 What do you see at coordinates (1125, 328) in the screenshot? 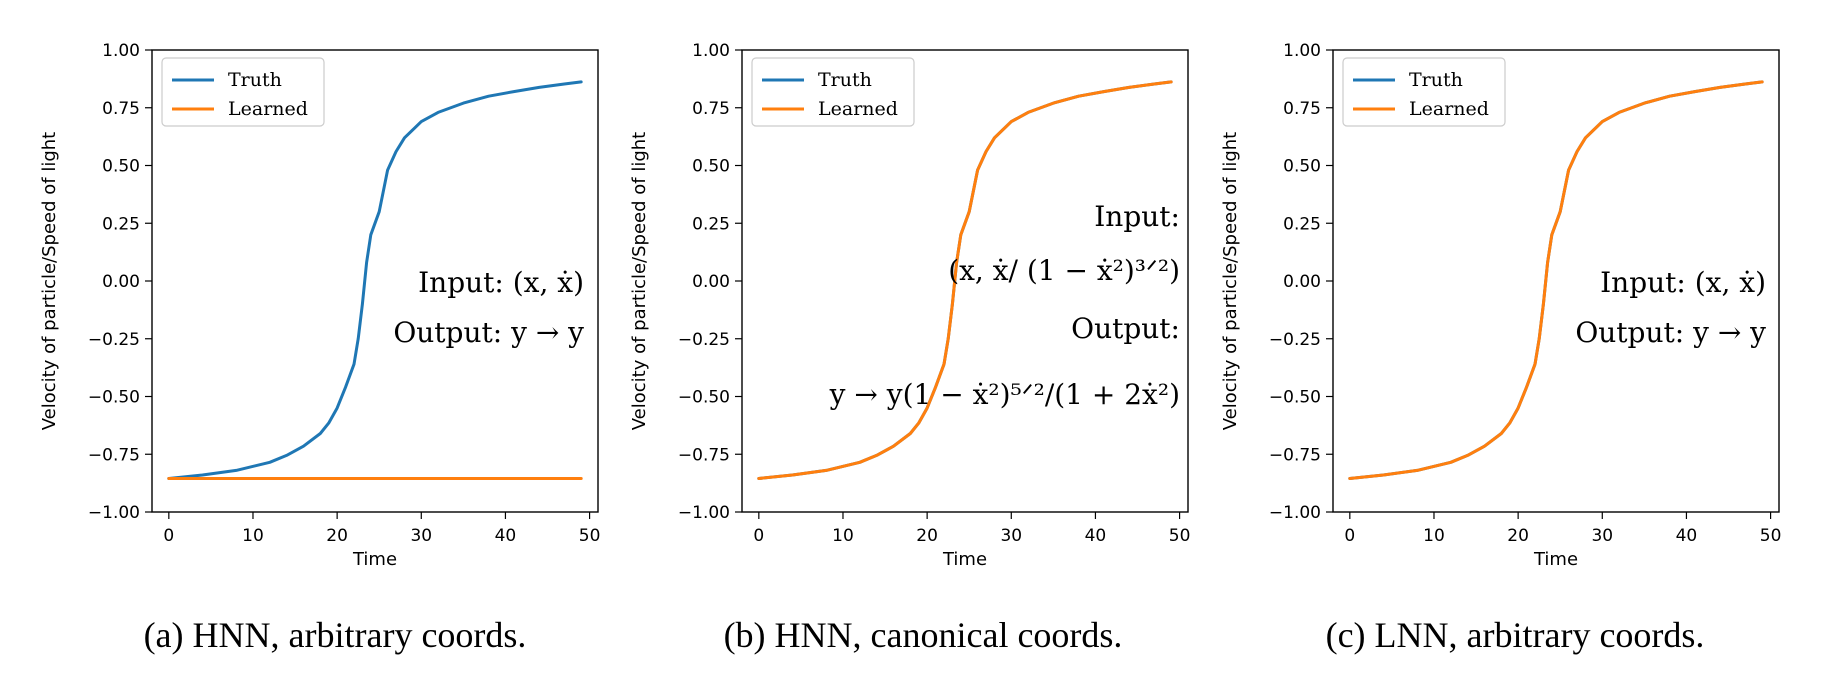
I see `annotation-line: Output:` at bounding box center [1125, 328].